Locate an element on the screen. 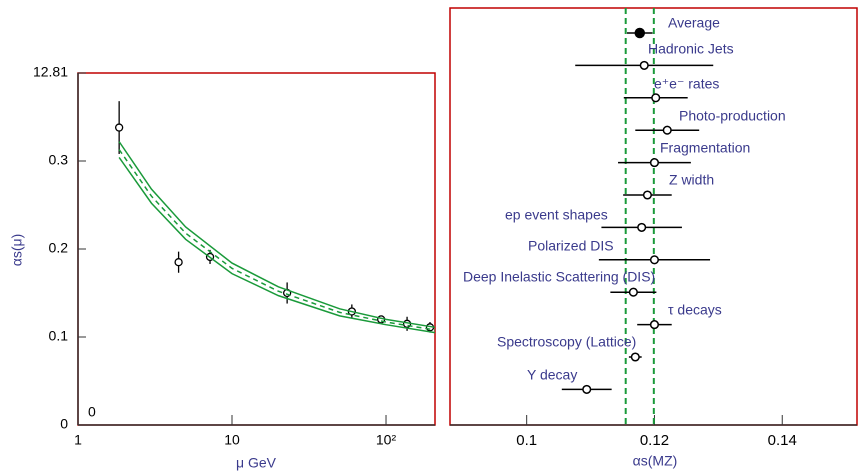  row-label: Polarized DIS is located at coordinates (571, 246).